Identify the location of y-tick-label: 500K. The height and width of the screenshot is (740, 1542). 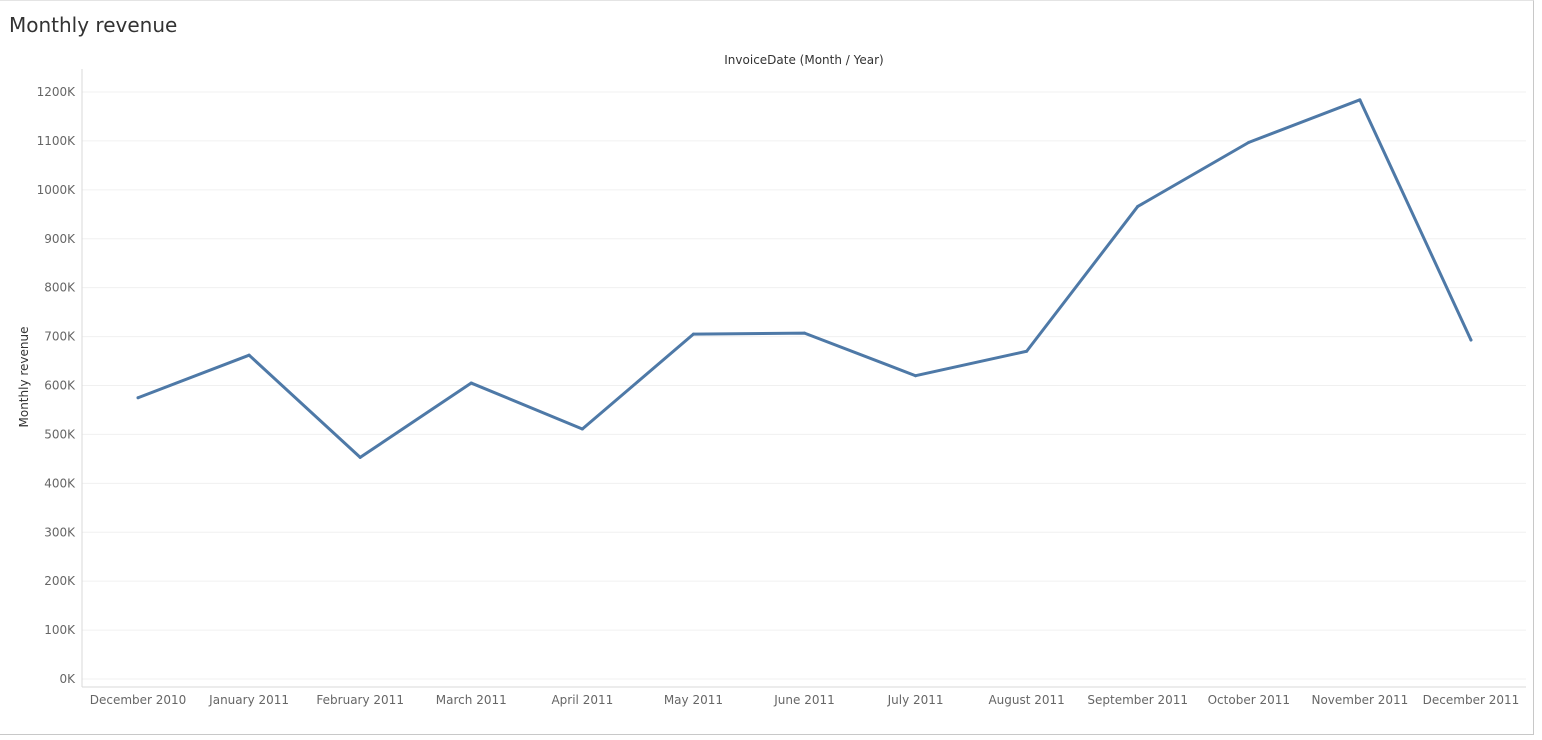
(60, 434).